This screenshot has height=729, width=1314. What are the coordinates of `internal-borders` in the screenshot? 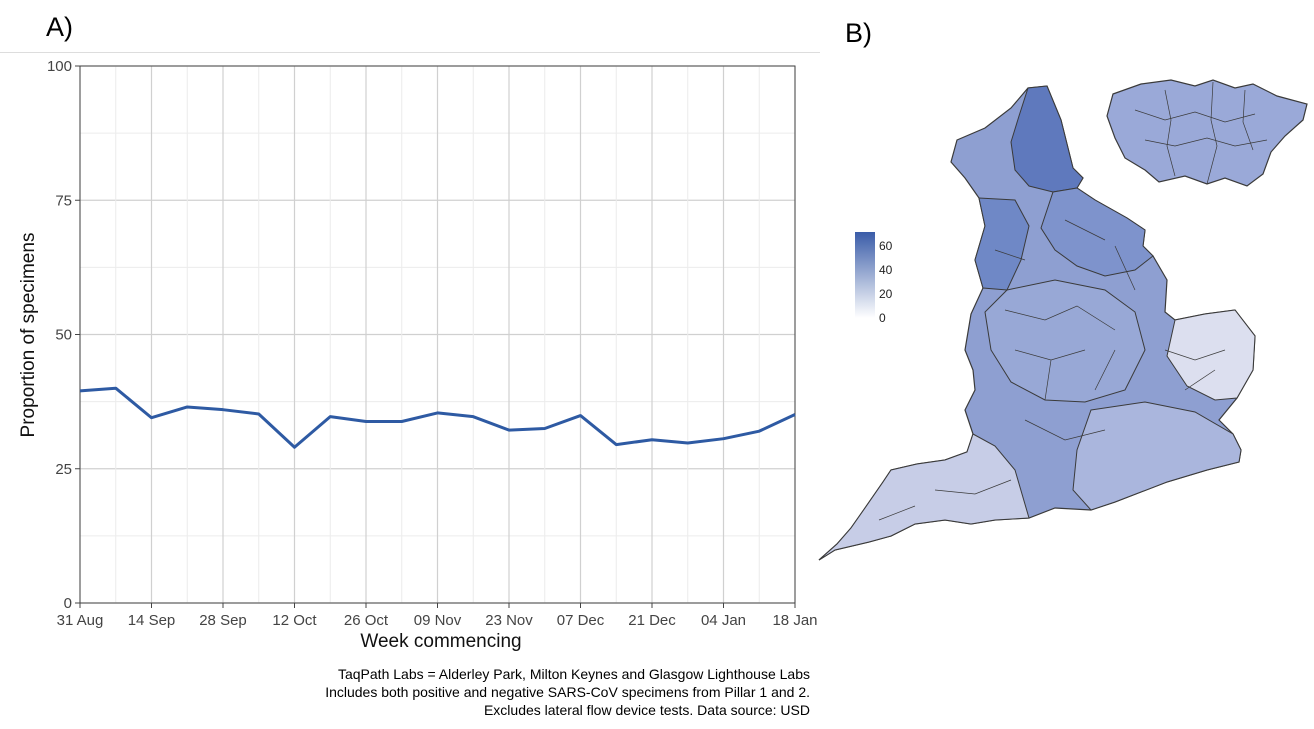 It's located at (1052, 370).